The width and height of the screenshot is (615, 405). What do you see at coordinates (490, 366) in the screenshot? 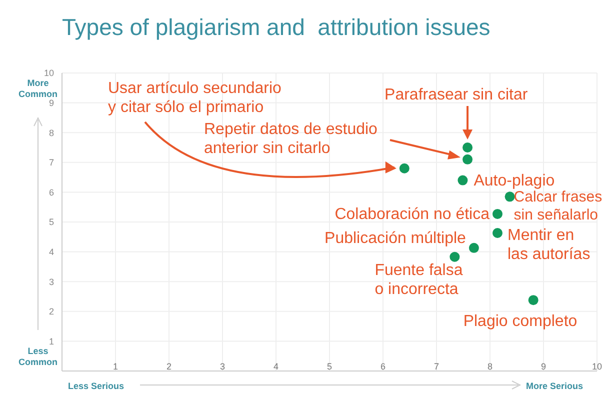
I see `x-tick-label: 8` at bounding box center [490, 366].